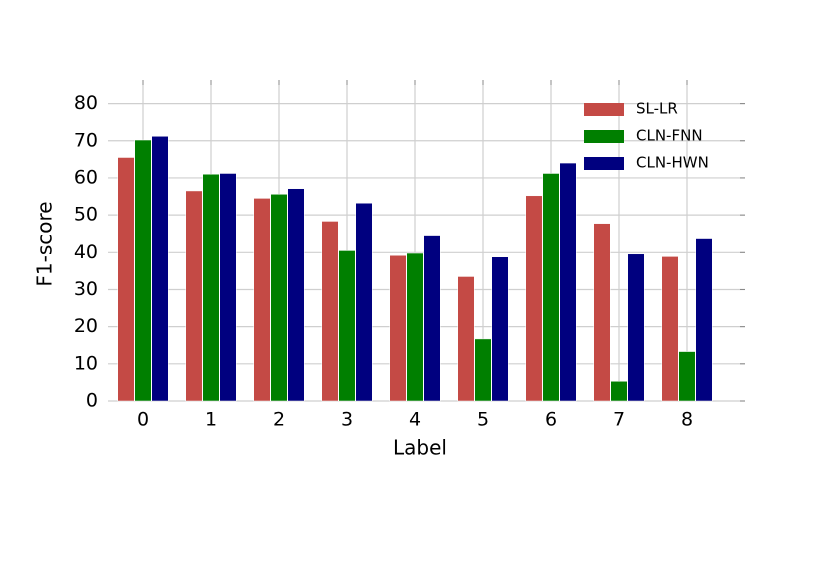 The width and height of the screenshot is (822, 574). I want to click on x-tick-label: 8, so click(687, 420).